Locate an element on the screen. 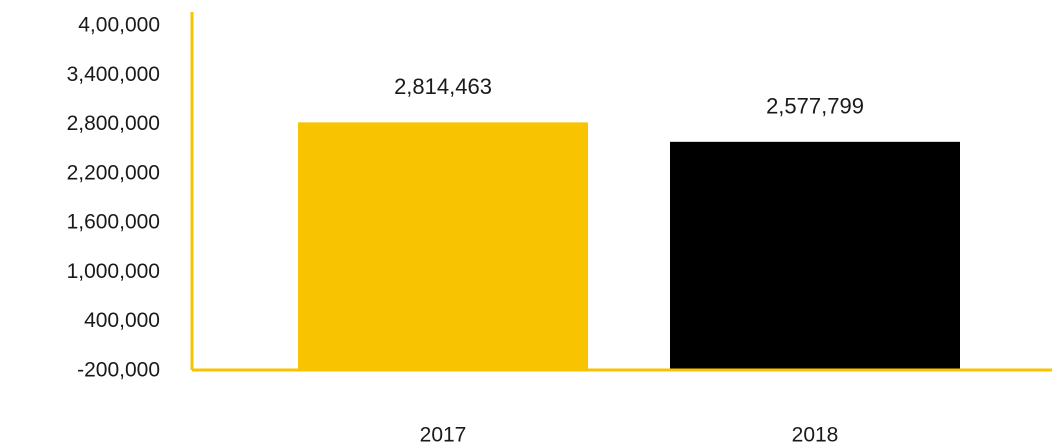  x-tick-label-2018: 2018 is located at coordinates (815, 434).